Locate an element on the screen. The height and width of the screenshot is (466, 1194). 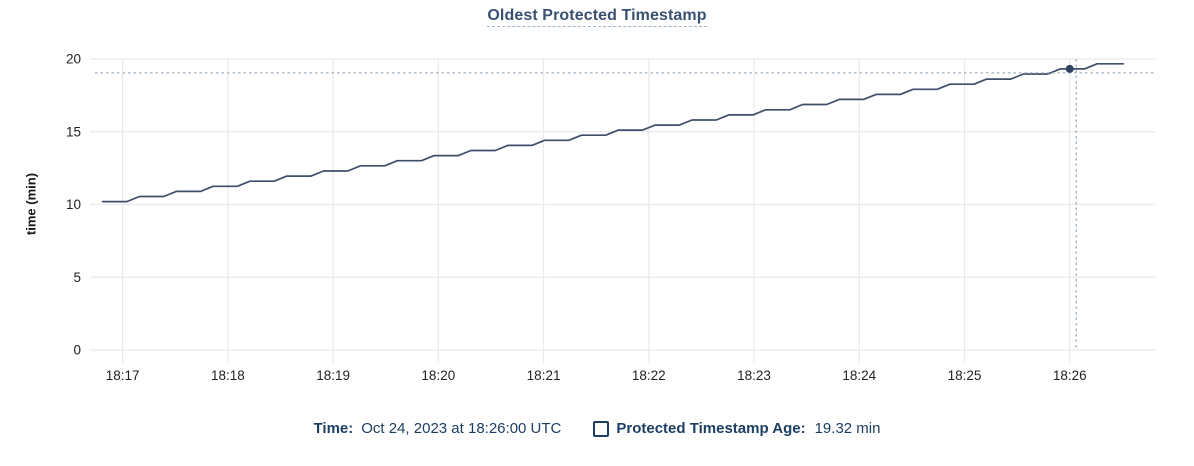
x-tick-label: 18:24 is located at coordinates (859, 375).